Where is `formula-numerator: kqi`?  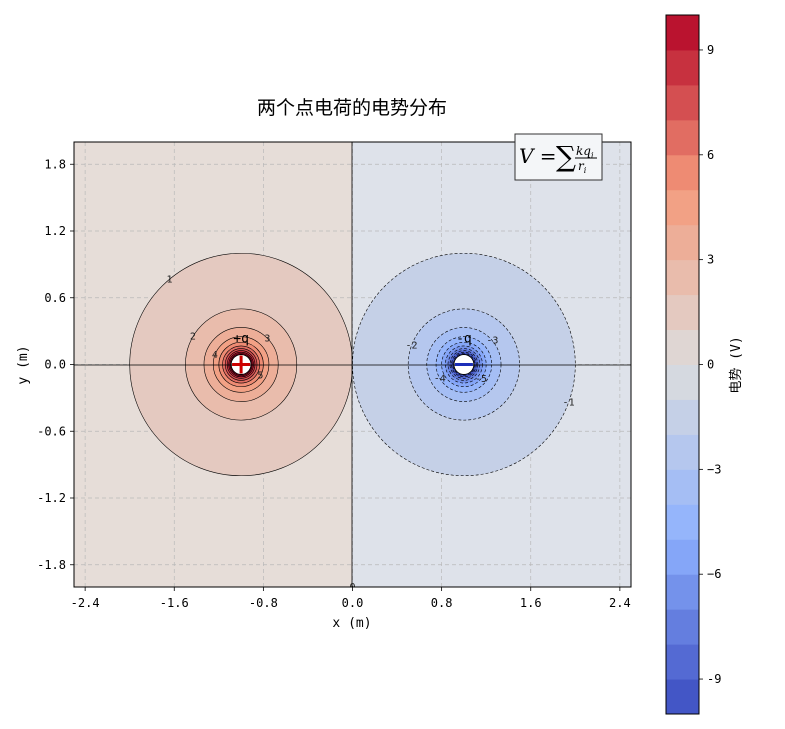 formula-numerator: kqi is located at coordinates (585, 152).